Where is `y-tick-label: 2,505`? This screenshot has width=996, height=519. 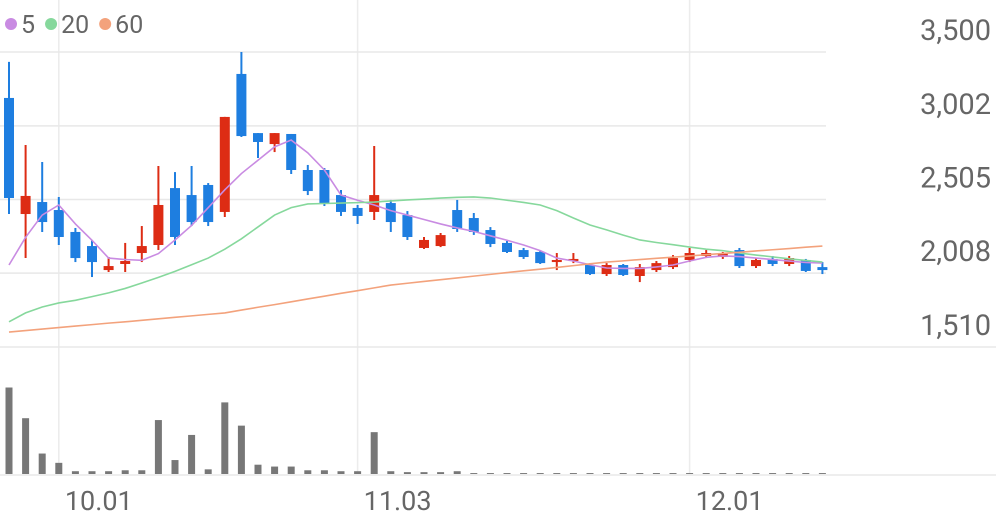
y-tick-label: 2,505 is located at coordinates (955, 179).